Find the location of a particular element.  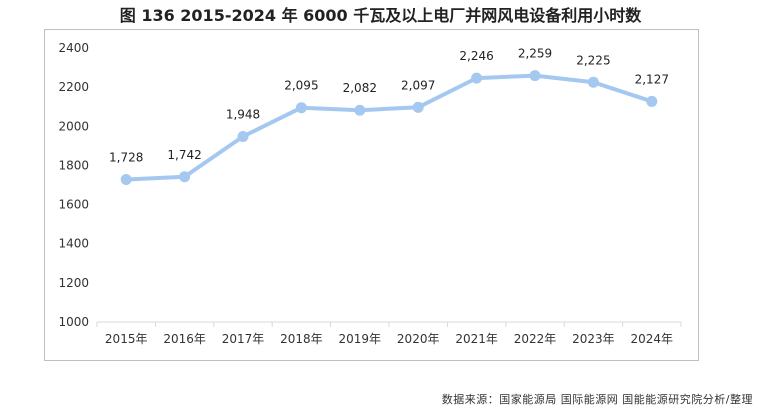

y-tick-label: 2000 is located at coordinates (73, 126).